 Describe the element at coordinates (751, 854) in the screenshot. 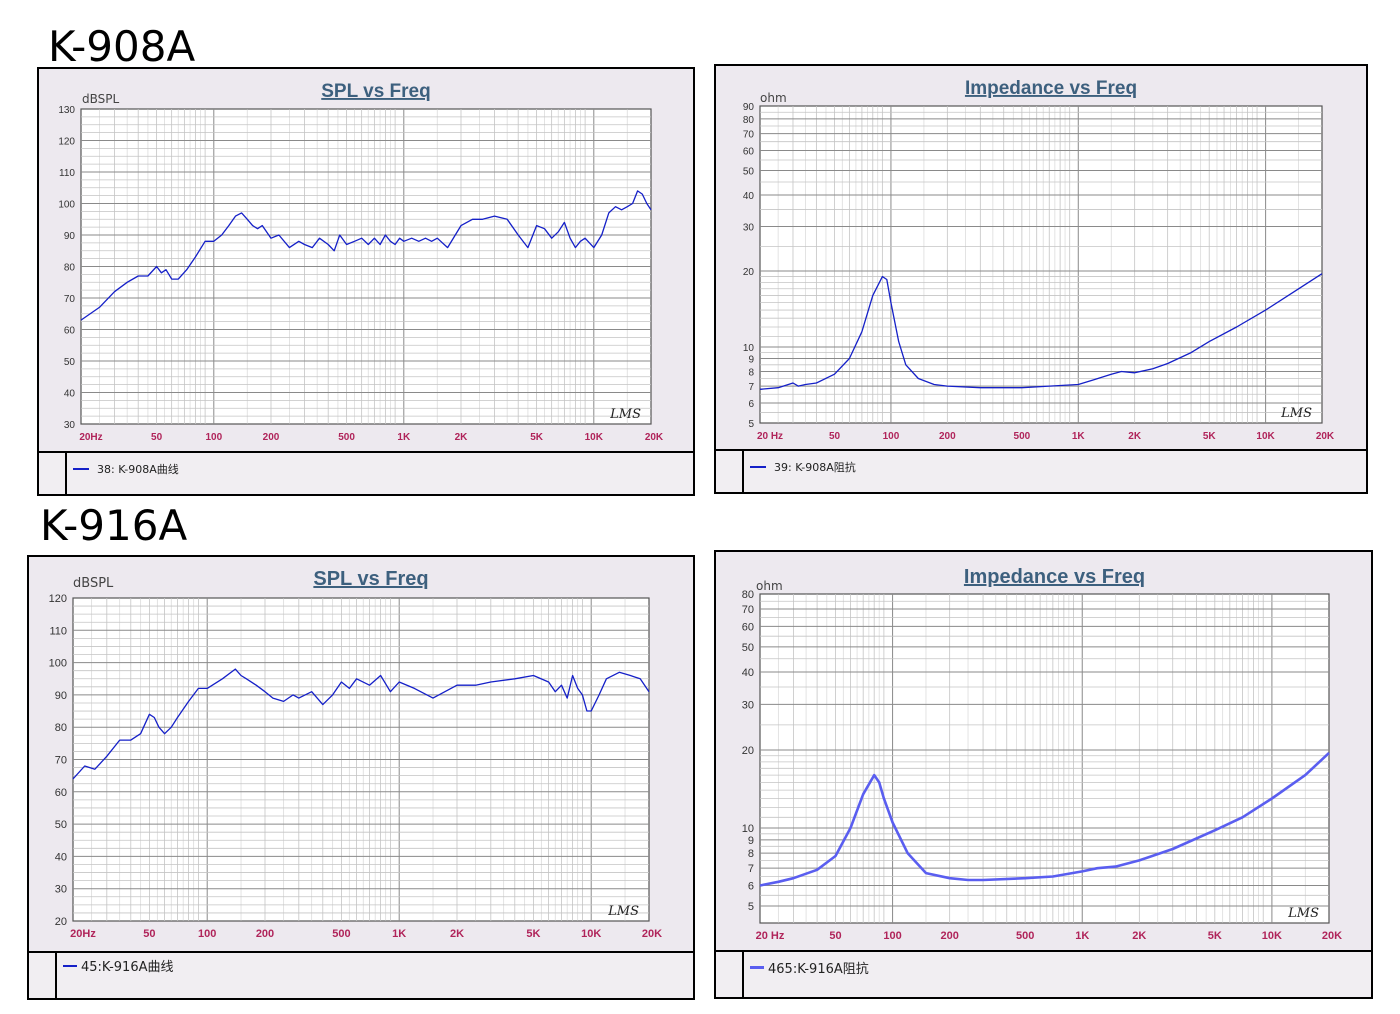

I see `y-tick-label: 8` at that location.